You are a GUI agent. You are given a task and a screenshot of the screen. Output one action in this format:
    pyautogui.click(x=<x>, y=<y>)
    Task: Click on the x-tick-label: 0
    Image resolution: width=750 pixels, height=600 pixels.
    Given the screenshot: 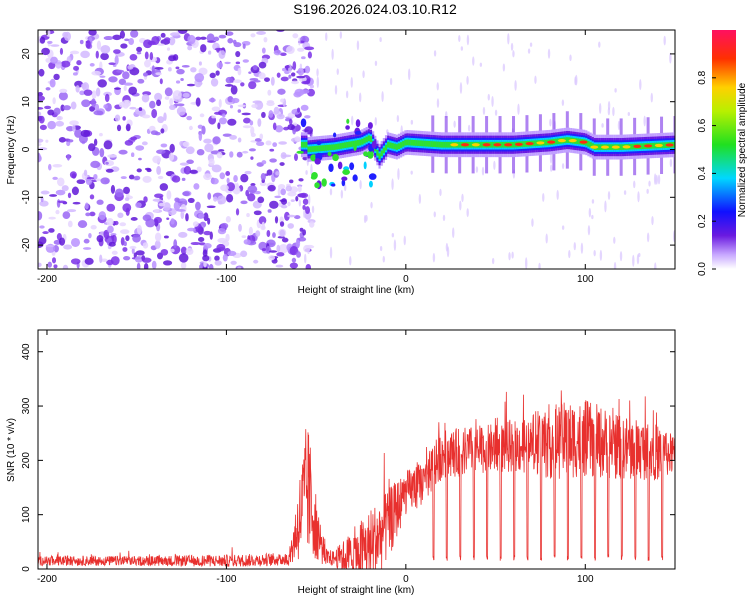 What is the action you would take?
    pyautogui.click(x=406, y=579)
    